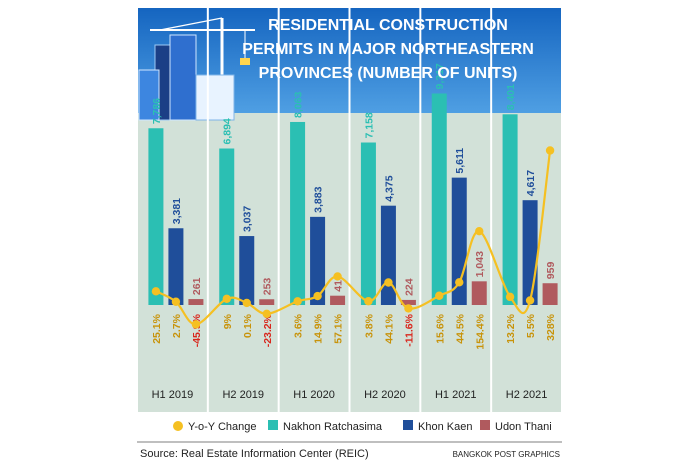 The height and width of the screenshot is (472, 700). I want to click on chart-title-line: PROVINCES (NUMBER OF UNITS), so click(388, 73).